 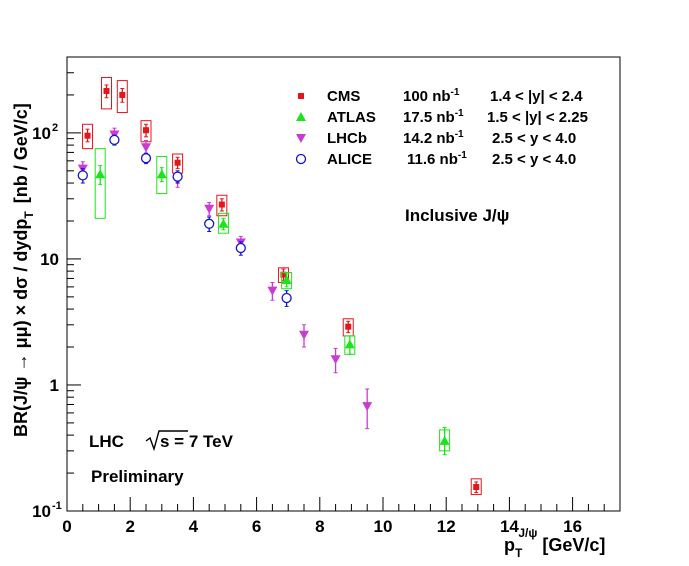 I want to click on x-tick-label: 10, so click(x=383, y=526).